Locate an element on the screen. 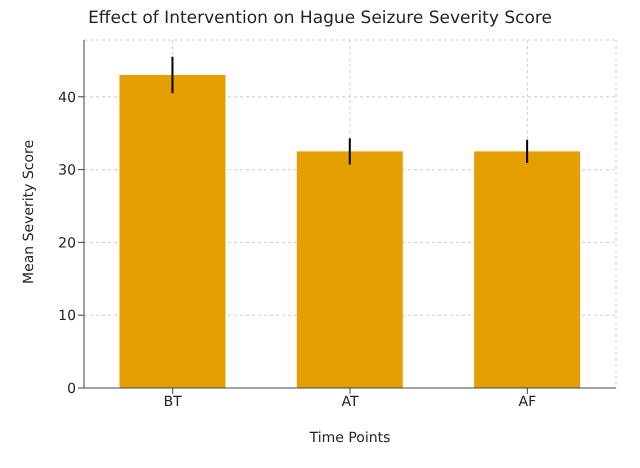 The image size is (640, 468). x-tick-label: BT is located at coordinates (173, 402).